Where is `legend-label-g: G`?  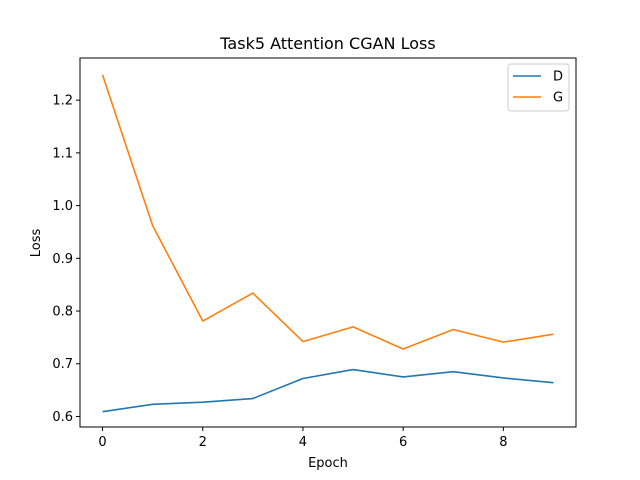
legend-label-g: G is located at coordinates (558, 98).